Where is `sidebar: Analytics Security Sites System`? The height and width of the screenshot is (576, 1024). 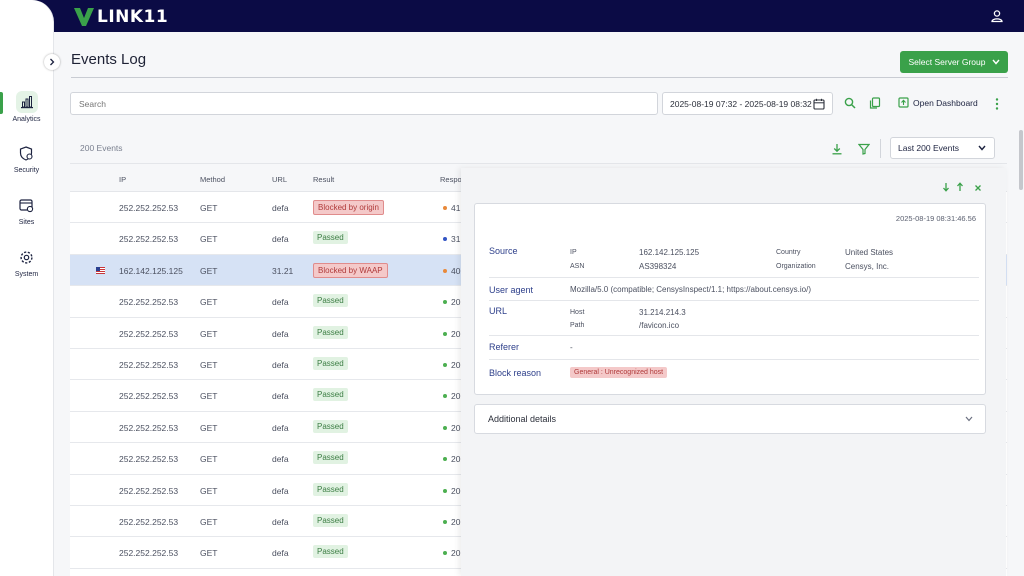 sidebar: Analytics Security Sites System is located at coordinates (26, 288).